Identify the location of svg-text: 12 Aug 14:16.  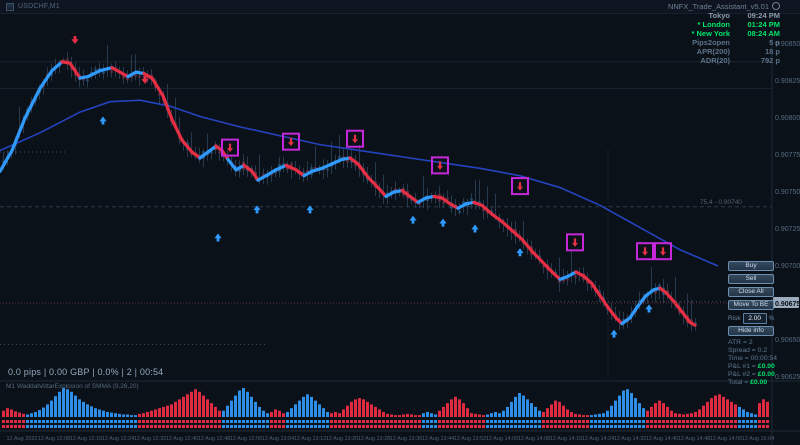
(566, 439).